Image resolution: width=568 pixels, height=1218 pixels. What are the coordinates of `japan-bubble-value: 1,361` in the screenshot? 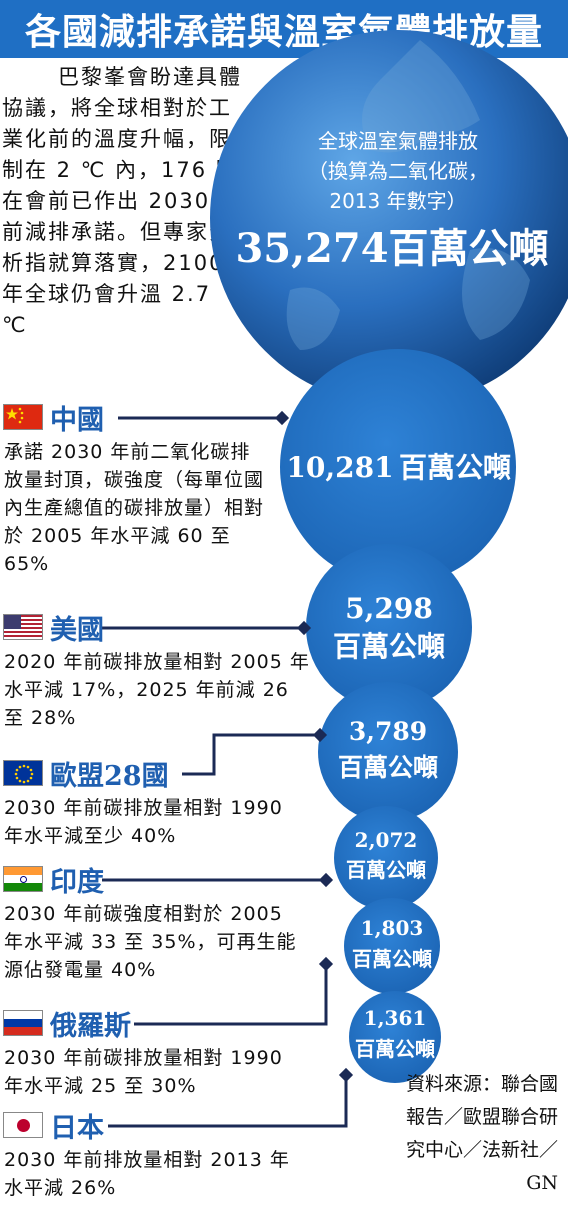 It's located at (395, 1018).